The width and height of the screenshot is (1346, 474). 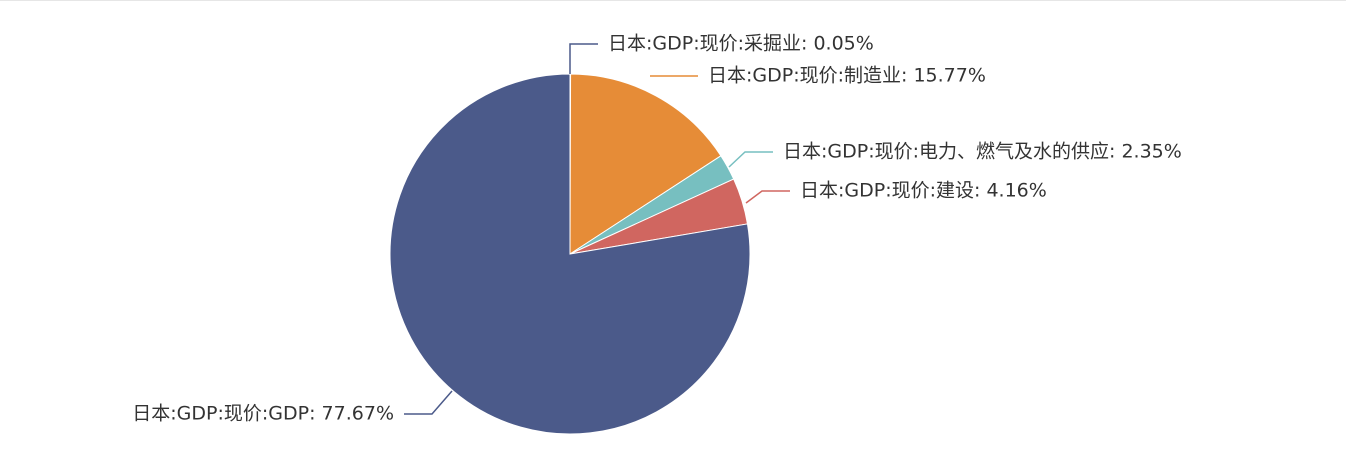 I want to click on top-divider, so click(x=673, y=0).